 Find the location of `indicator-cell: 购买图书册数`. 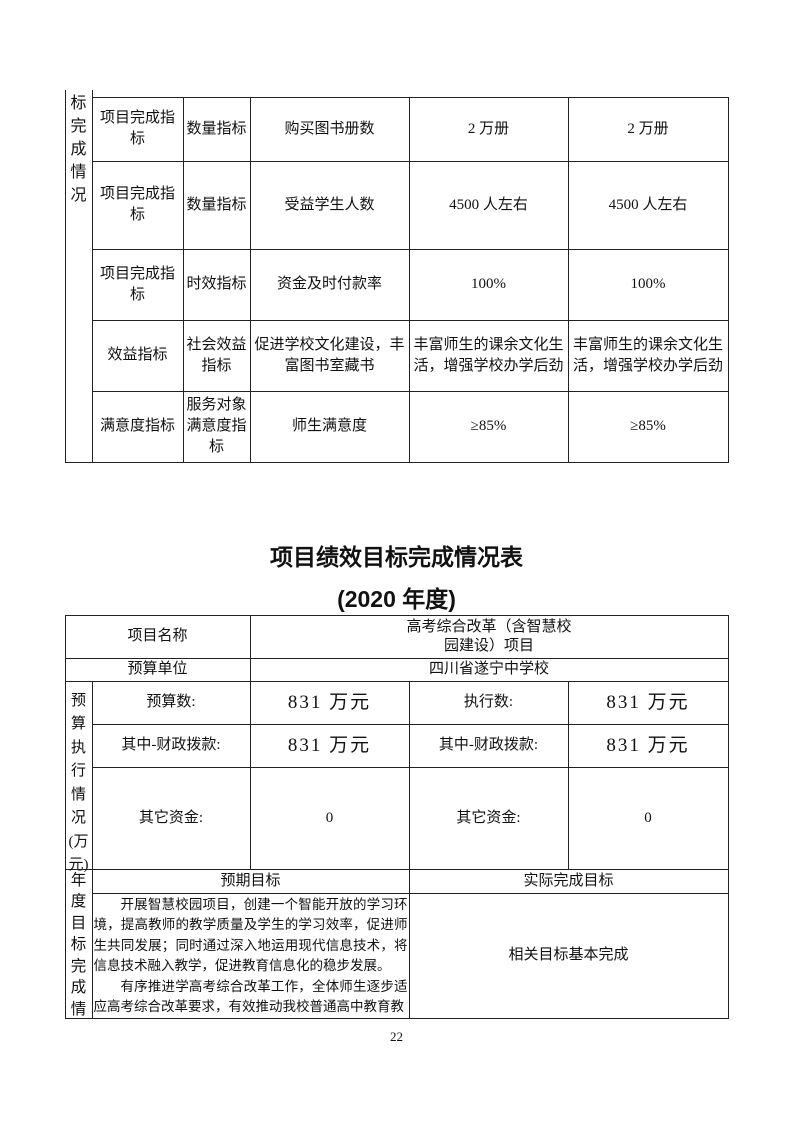

indicator-cell: 购买图书册数 is located at coordinates (329, 129).